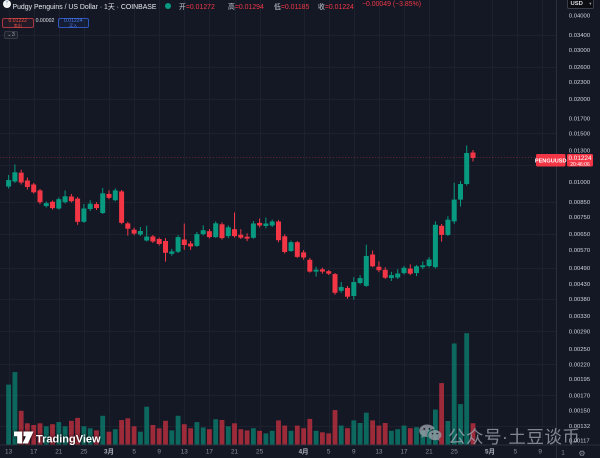  Describe the element at coordinates (579, 427) in the screenshot. I see `svg-text: 0.00132` at that location.